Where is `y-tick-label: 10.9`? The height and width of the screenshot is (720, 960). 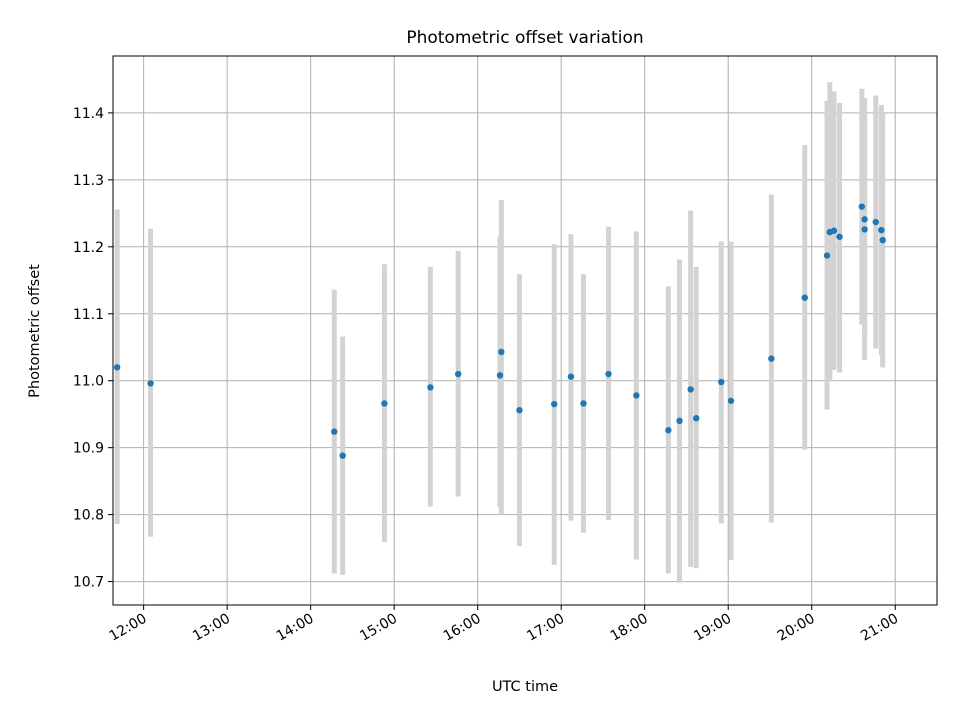 y-tick-label: 10.9 is located at coordinates (88, 449).